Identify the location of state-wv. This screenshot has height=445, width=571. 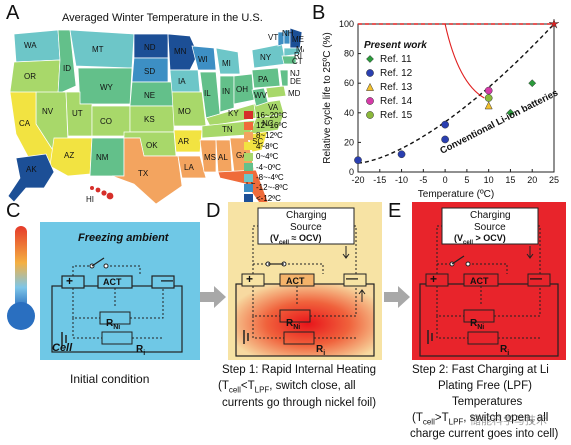
(260, 97).